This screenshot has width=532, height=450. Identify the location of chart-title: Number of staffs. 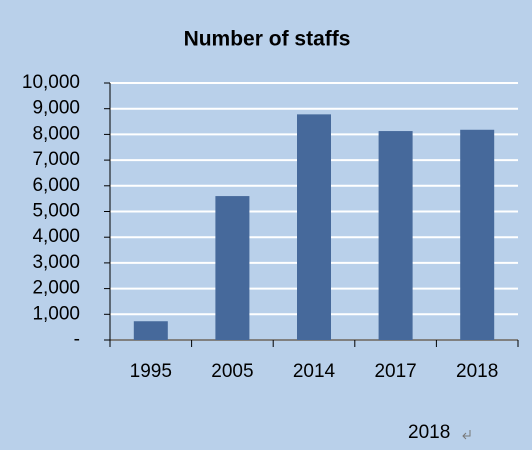
(267, 39).